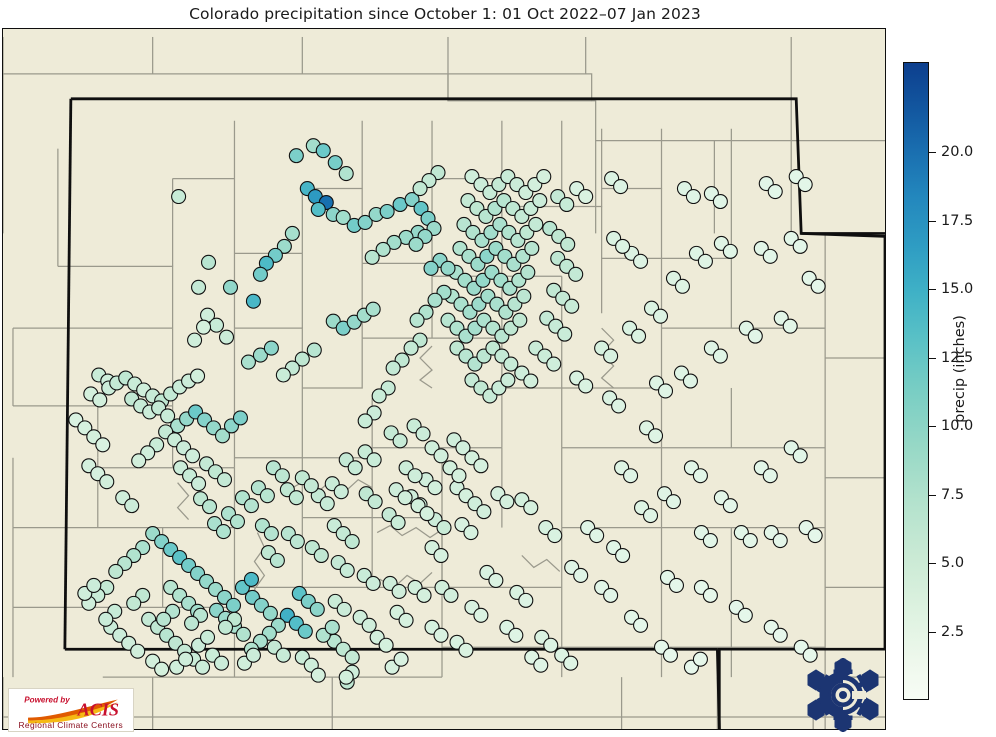  Describe the element at coordinates (843, 695) in the screenshot. I see `colorado-climate-center-logo` at that location.